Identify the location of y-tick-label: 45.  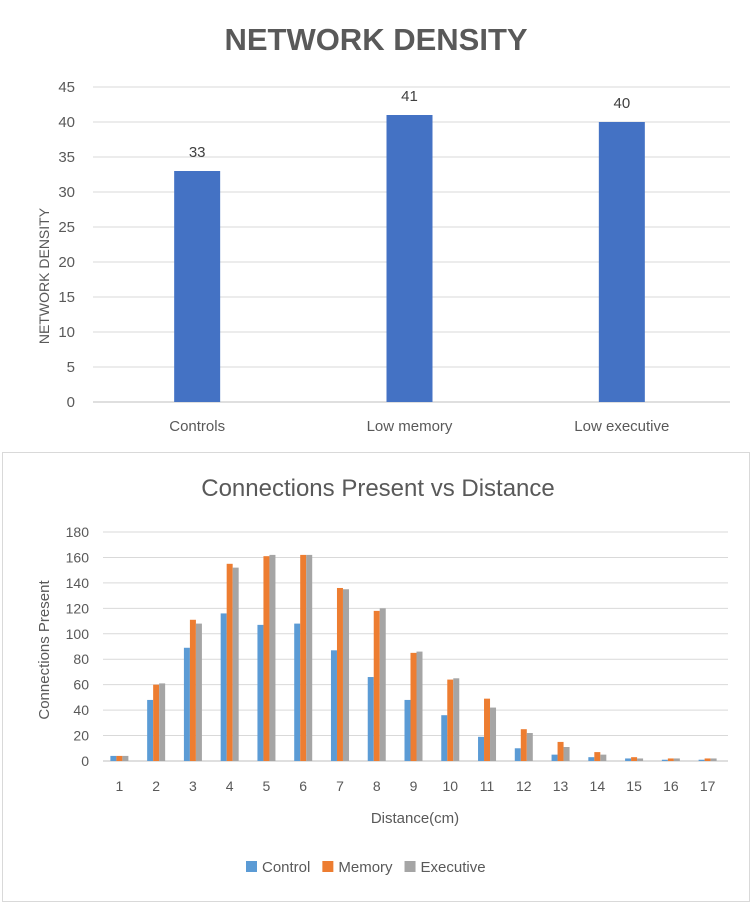
(66, 87).